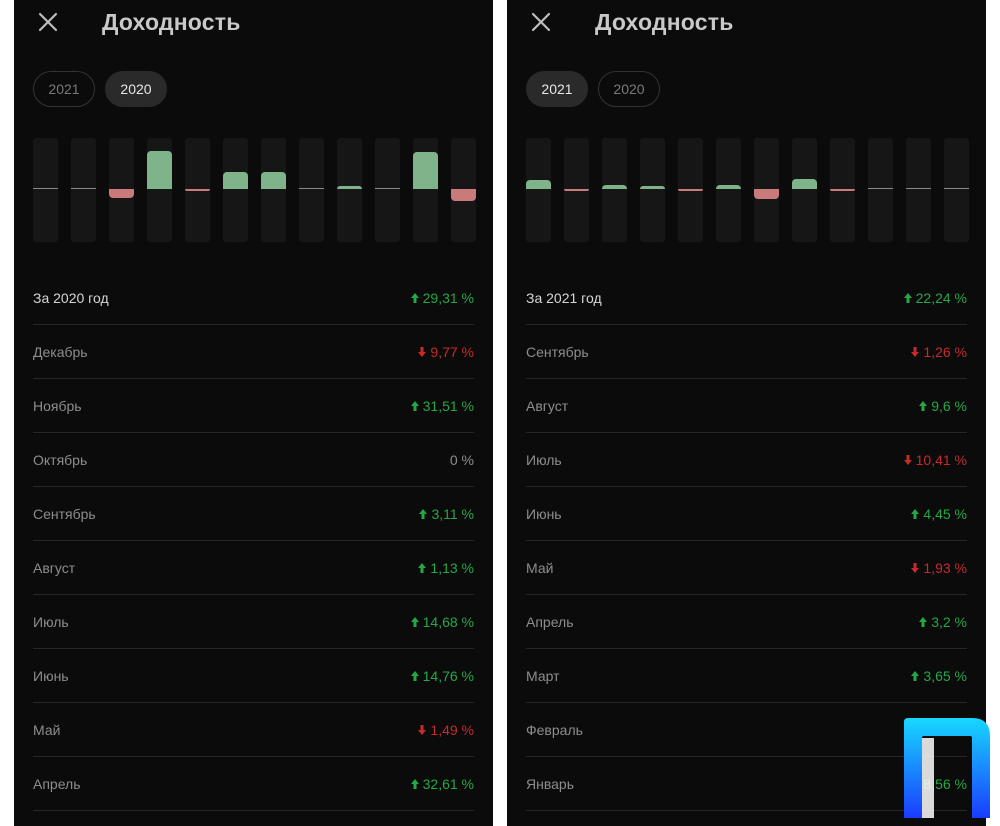 This screenshot has height=826, width=1000. What do you see at coordinates (746, 622) in the screenshot?
I see `month-row: Апрель 3,2 %` at bounding box center [746, 622].